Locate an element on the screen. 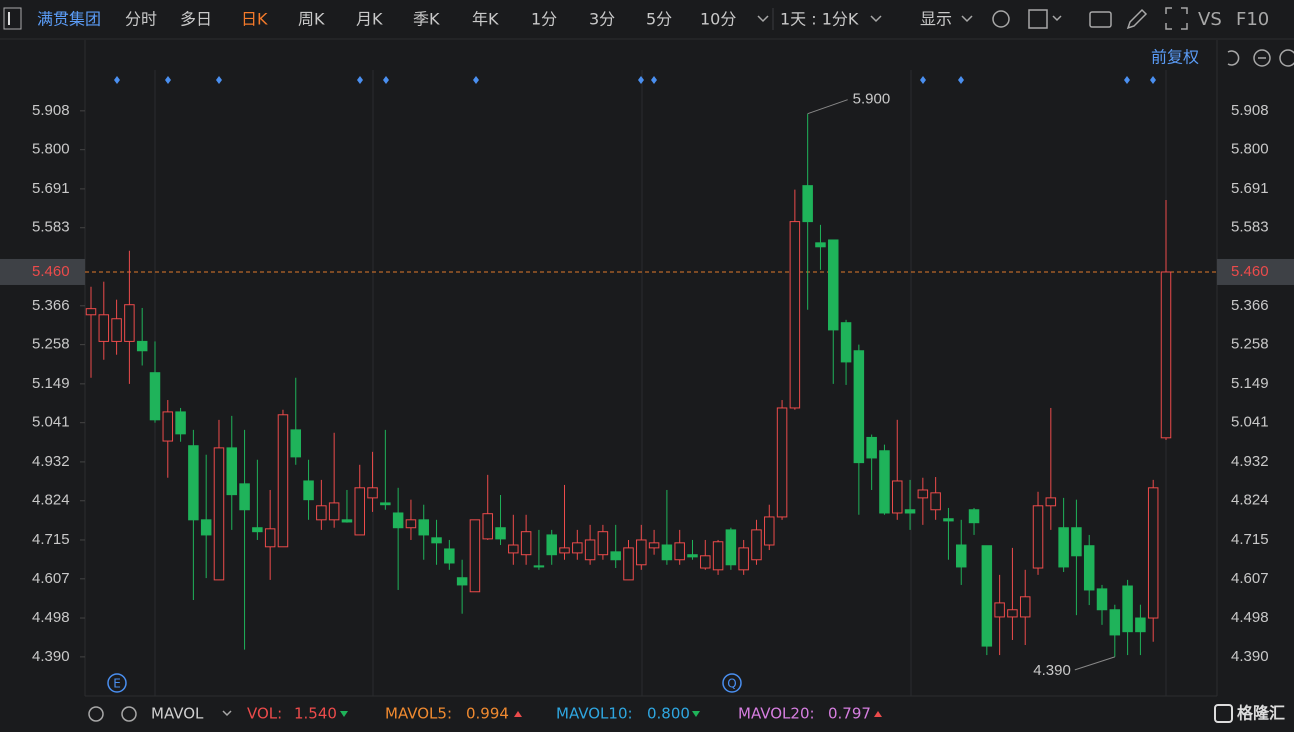 This screenshot has width=1294, height=732. period-tab: 1分 is located at coordinates (544, 19).